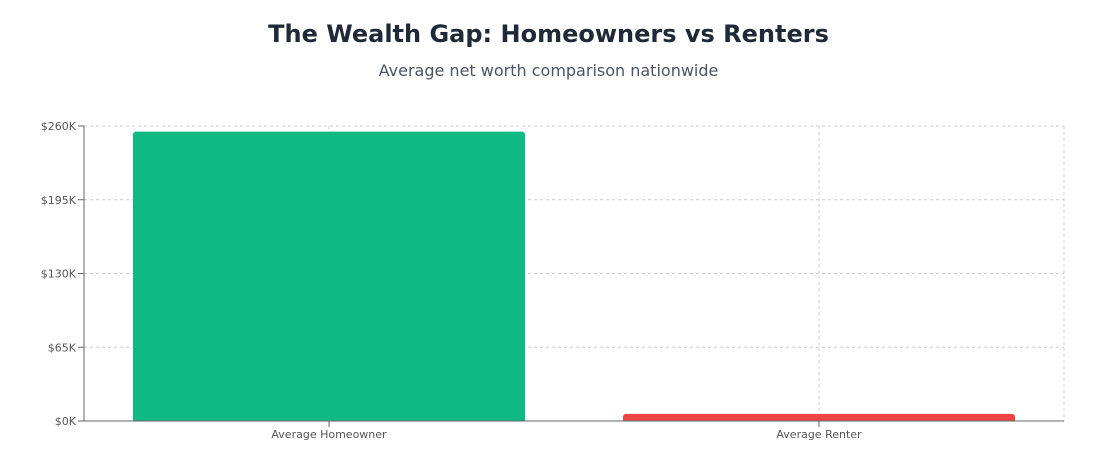  I want to click on y-axis-ticks: $0K $65K $130K $195K $260K, so click(62, 274).